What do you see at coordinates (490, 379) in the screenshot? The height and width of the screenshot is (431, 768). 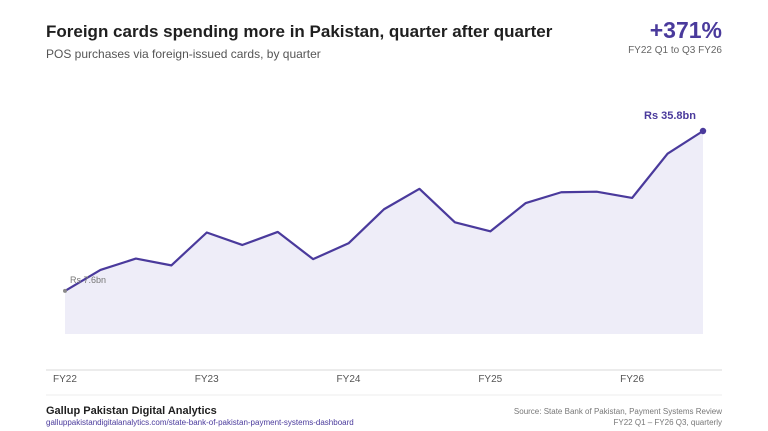 I see `x-tick-label: FY25` at bounding box center [490, 379].